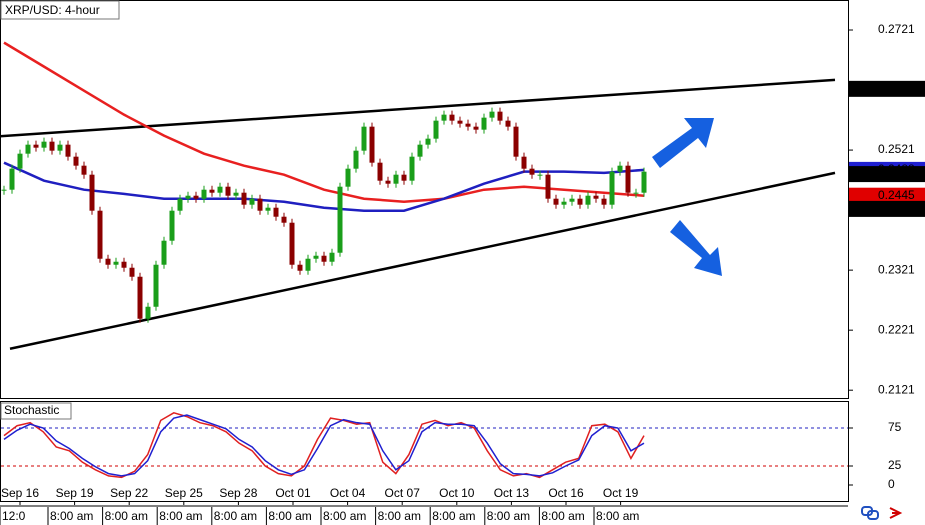  What do you see at coordinates (566, 493) in the screenshot?
I see `x-tick-label: Oct 16` at bounding box center [566, 493].